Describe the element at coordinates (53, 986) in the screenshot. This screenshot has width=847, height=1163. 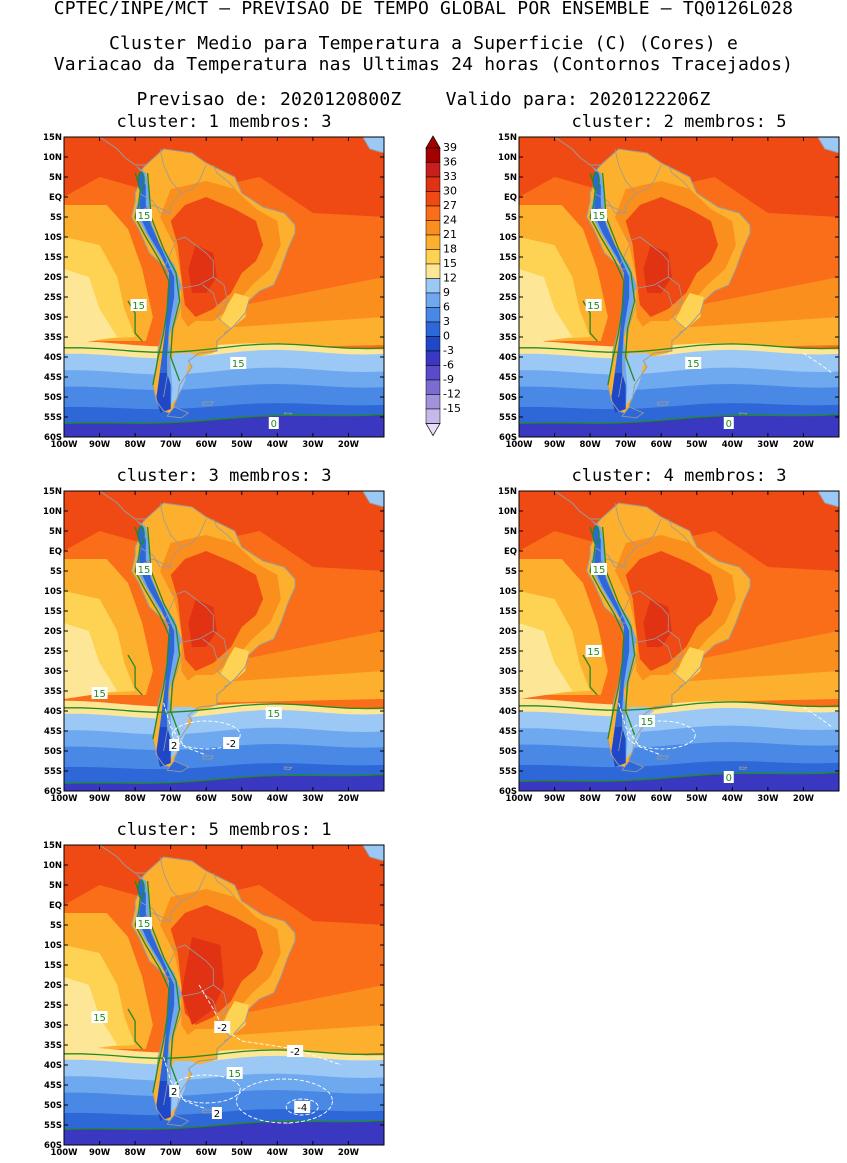
I see `lat-tick-label: 20S` at that location.